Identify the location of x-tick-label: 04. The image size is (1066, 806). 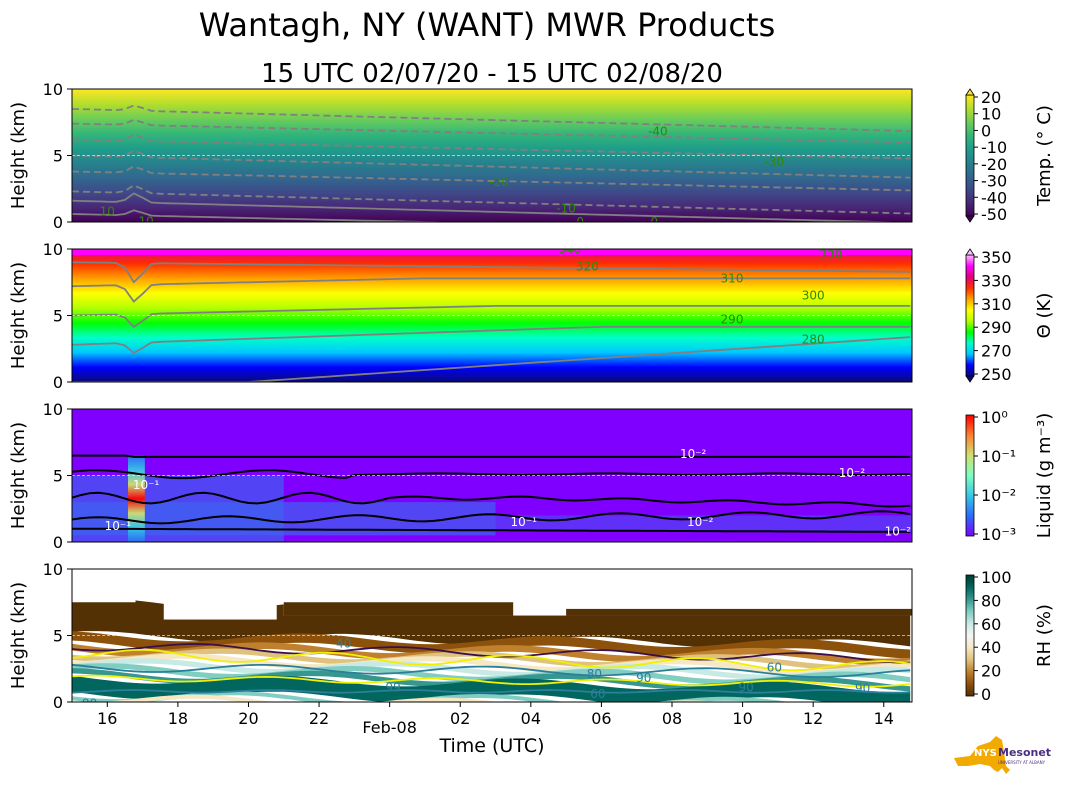
(531, 718).